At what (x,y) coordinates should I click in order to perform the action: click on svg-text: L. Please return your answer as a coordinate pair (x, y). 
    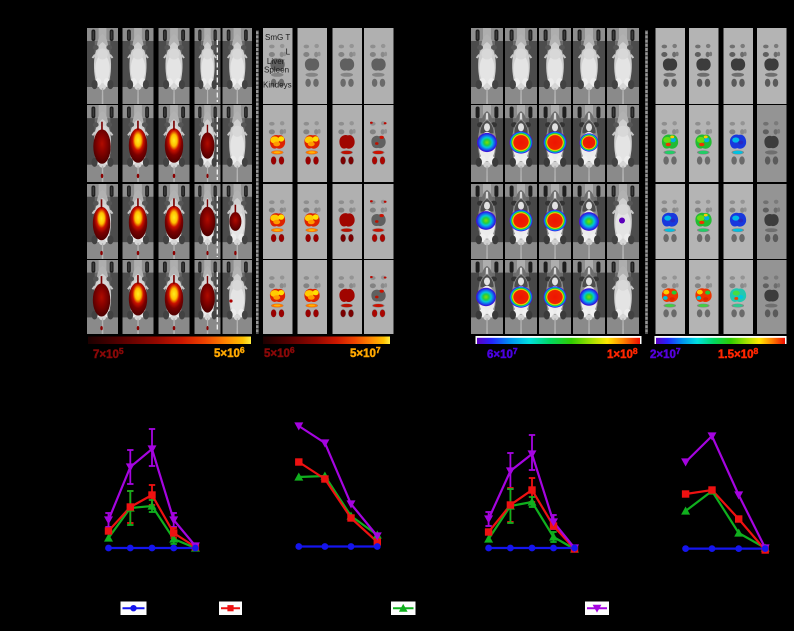
    Looking at the image, I should click on (288, 51).